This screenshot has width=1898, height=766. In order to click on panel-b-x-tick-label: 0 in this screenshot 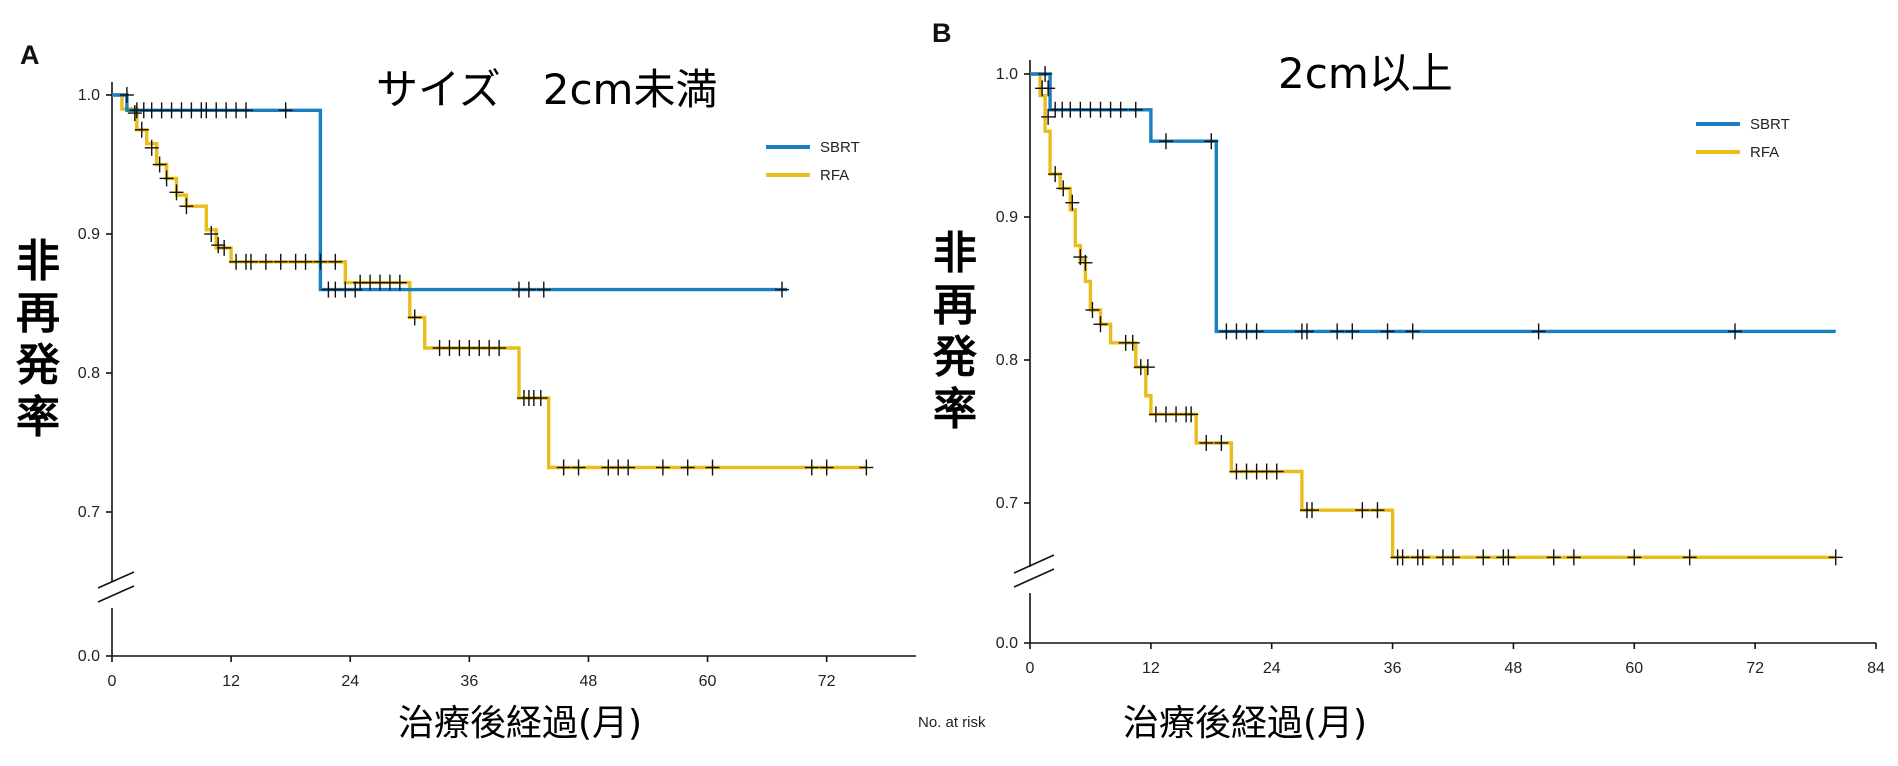, I will do `click(1030, 668)`.